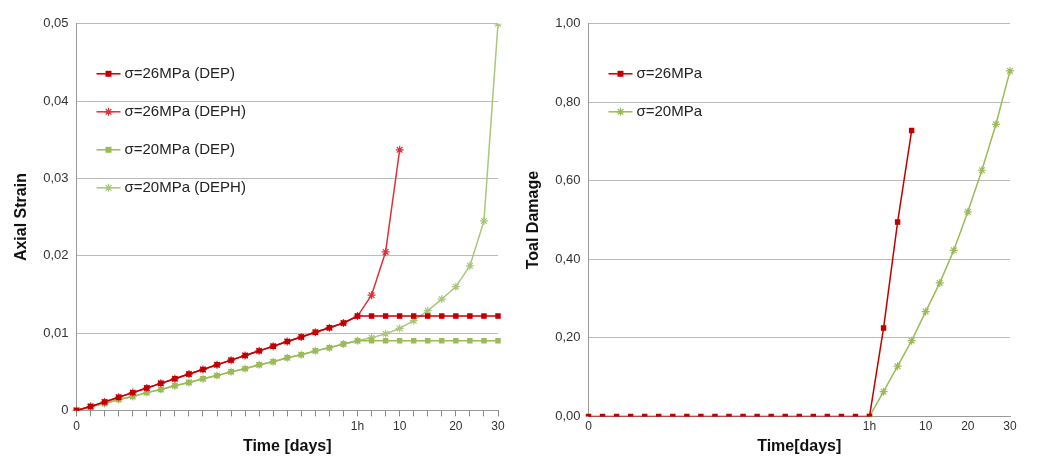 The image size is (1040, 464). What do you see at coordinates (180, 148) in the screenshot?
I see `legend-label: σ=20MPa (DEP)` at bounding box center [180, 148].